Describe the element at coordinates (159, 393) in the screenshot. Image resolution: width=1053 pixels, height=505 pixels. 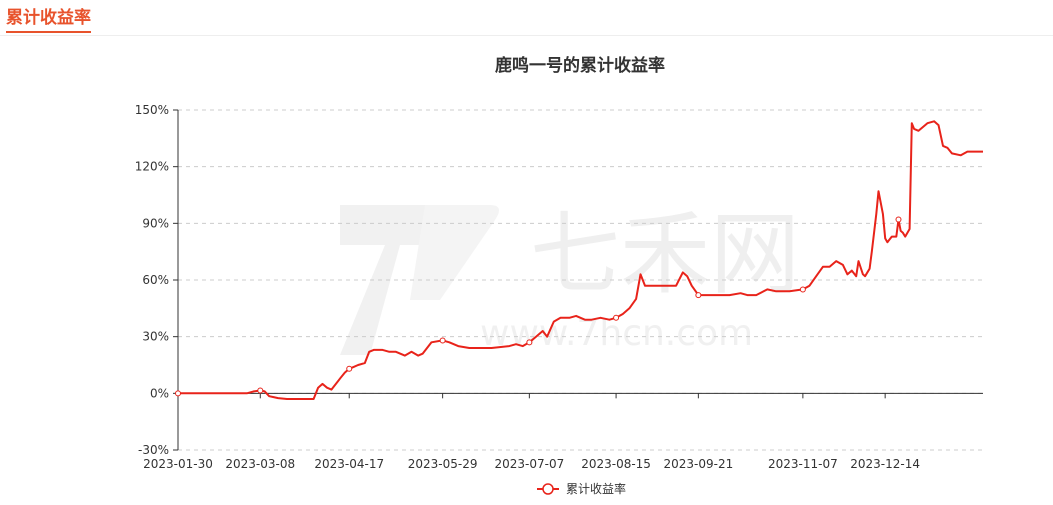
I see `y-tick-label: 0%` at that location.